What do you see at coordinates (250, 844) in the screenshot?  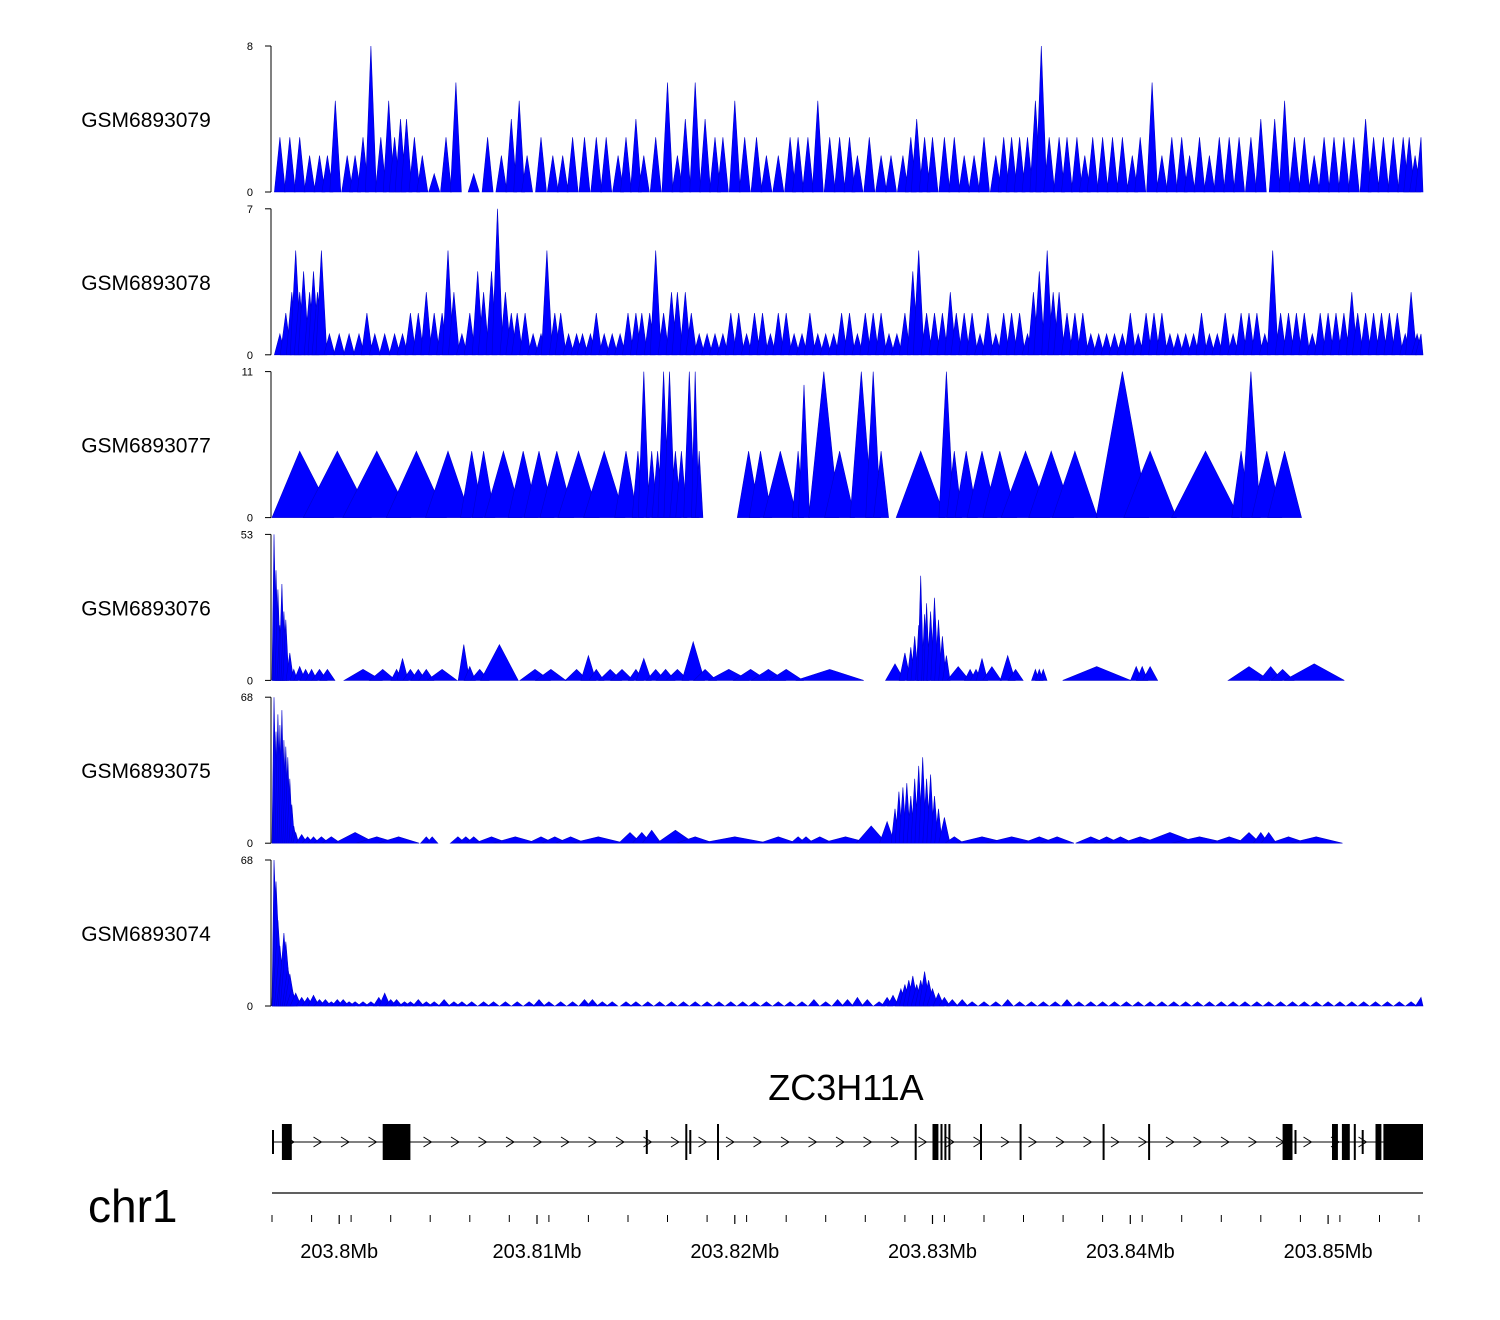 I see `y-tick-label-min: 0` at bounding box center [250, 844].